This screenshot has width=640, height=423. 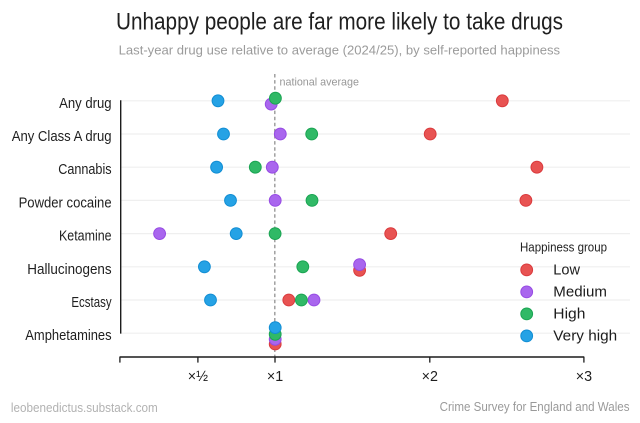 What do you see at coordinates (535, 406) in the screenshot?
I see `svg-text:Crime Survey for England and W: Crime Survey for England and Wales` at bounding box center [535, 406].